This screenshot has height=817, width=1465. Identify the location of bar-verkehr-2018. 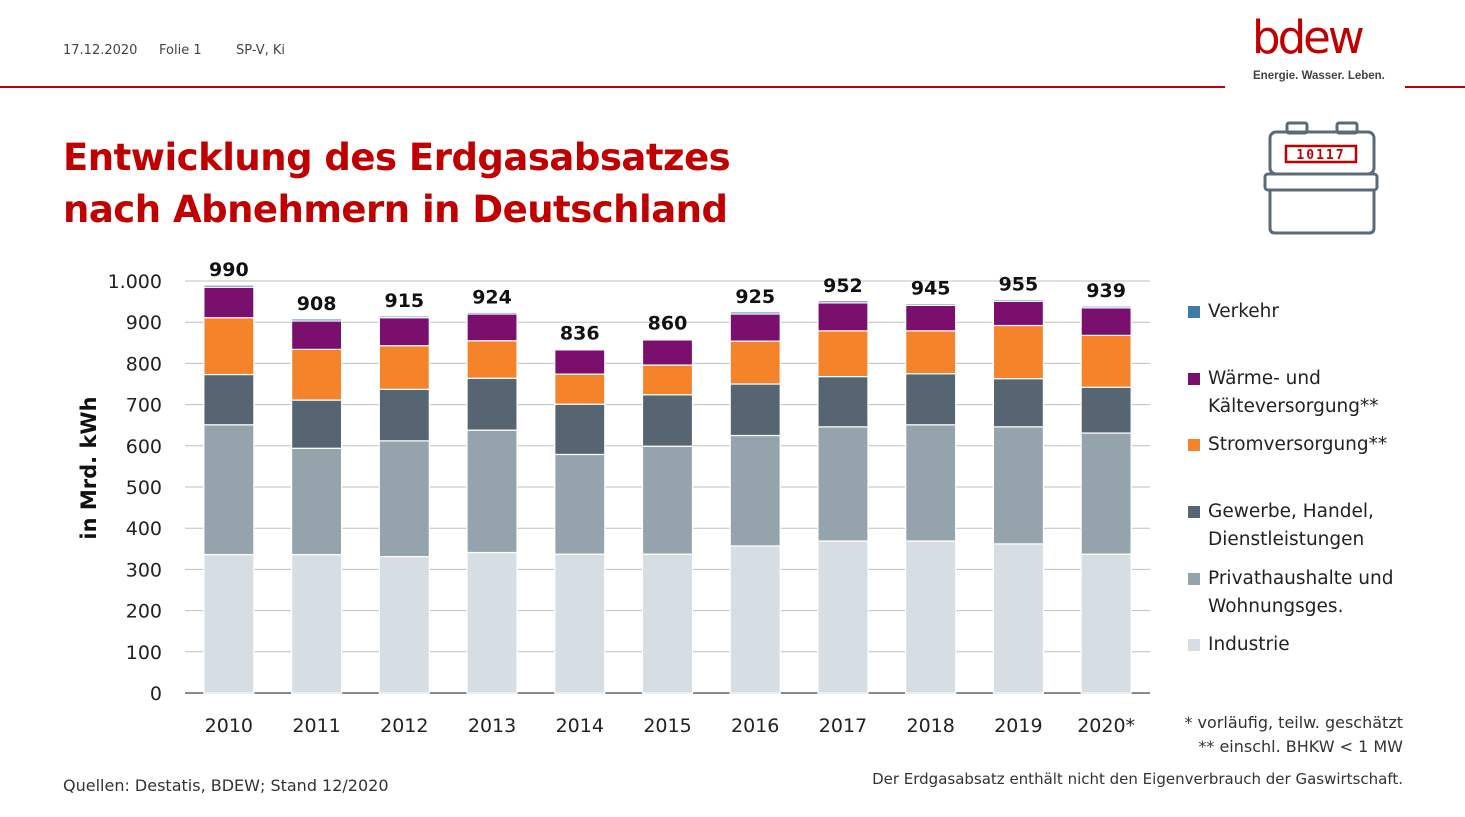
(931, 304).